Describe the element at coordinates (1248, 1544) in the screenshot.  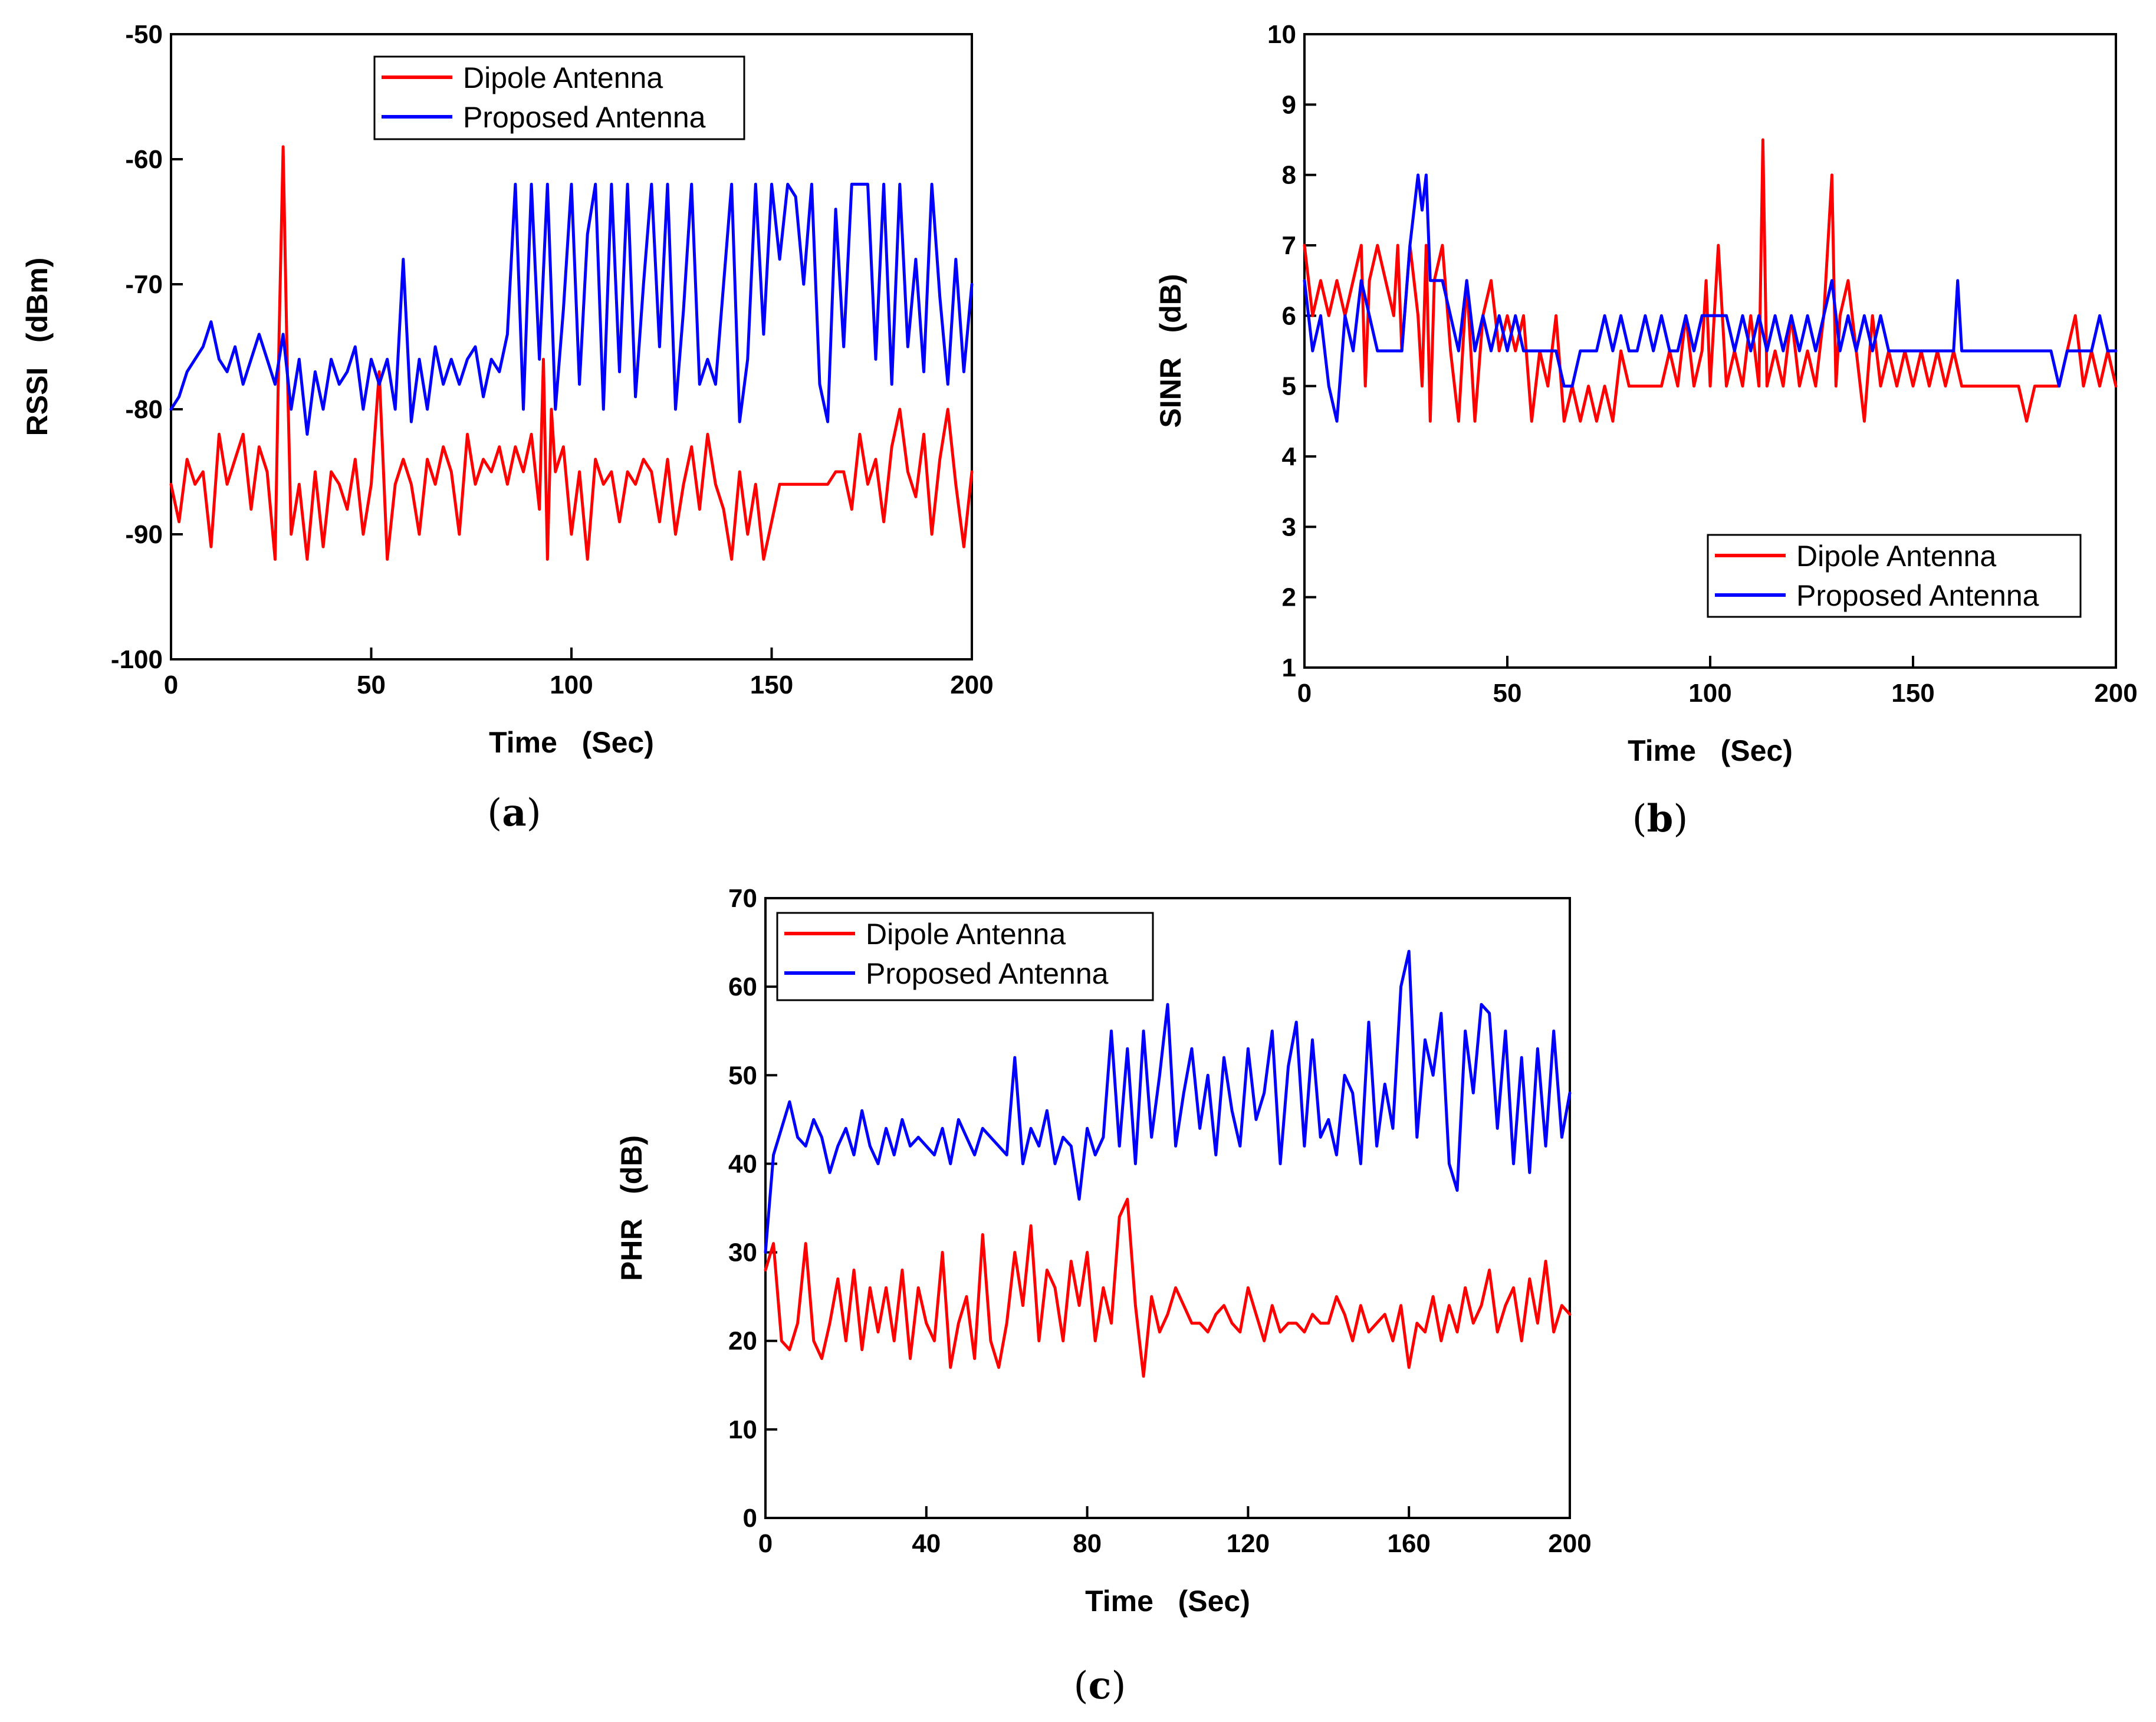
I see `x-tick-label-c-120: 120` at that location.